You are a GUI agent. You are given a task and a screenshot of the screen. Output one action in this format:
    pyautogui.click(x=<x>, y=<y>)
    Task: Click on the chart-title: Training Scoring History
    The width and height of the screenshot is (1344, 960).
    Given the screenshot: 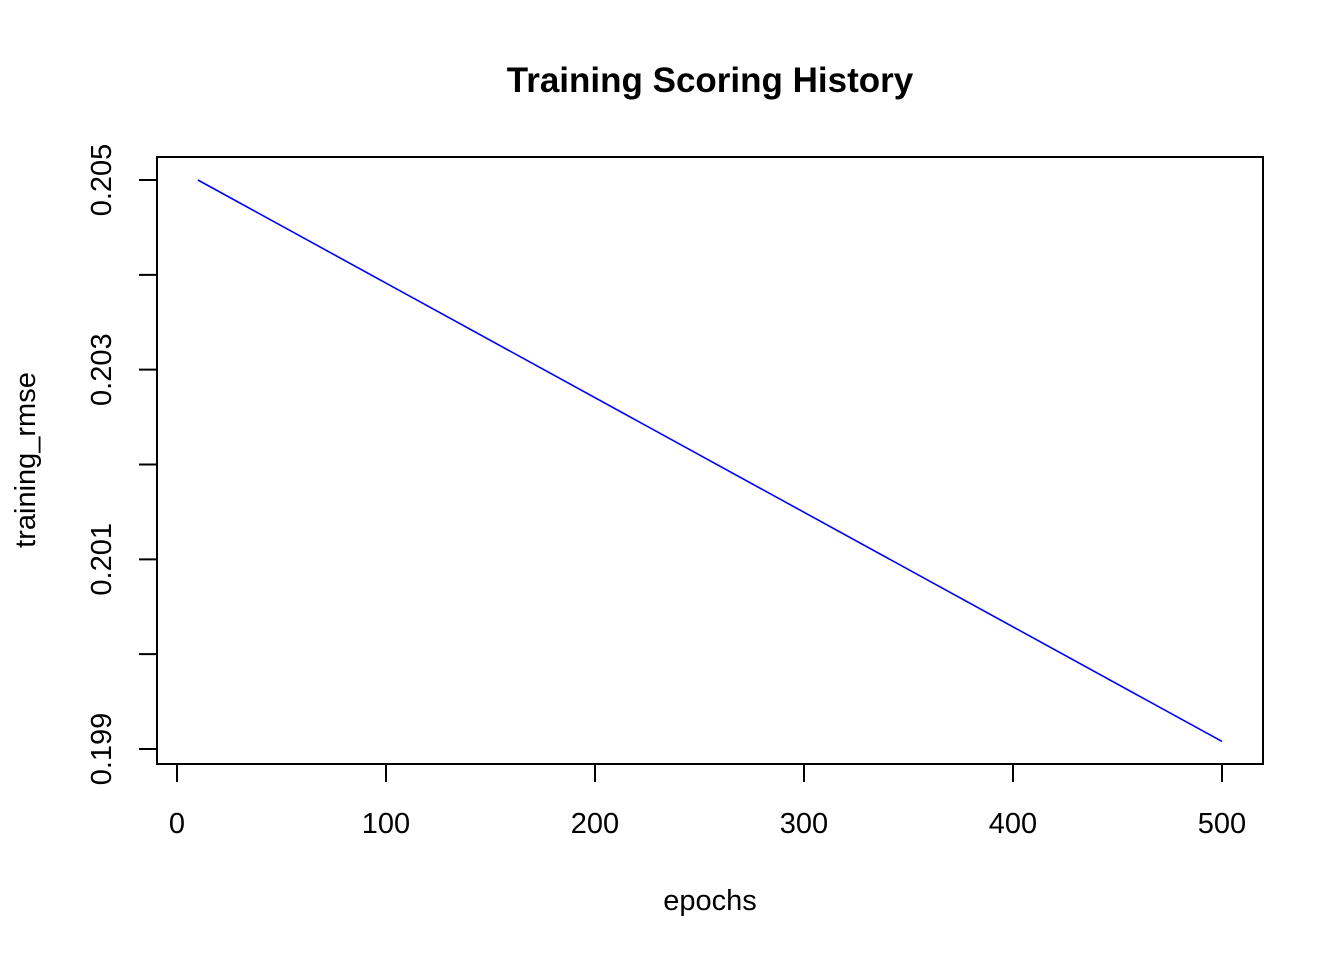 What is the action you would take?
    pyautogui.click(x=710, y=80)
    